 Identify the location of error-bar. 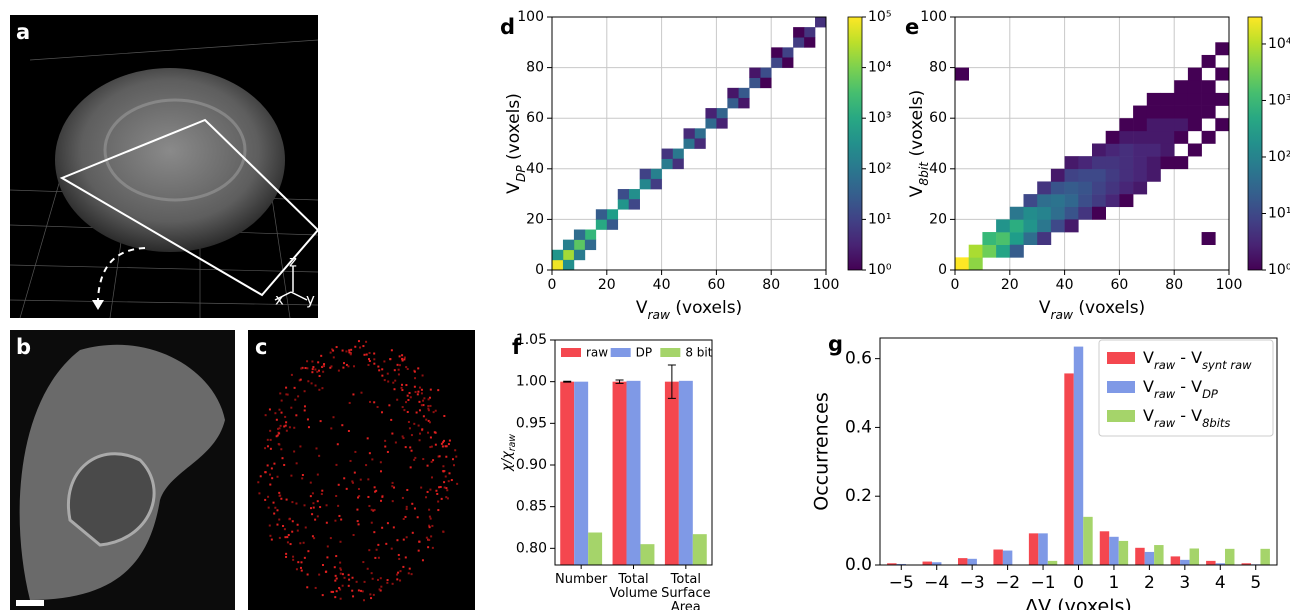
(671, 381).